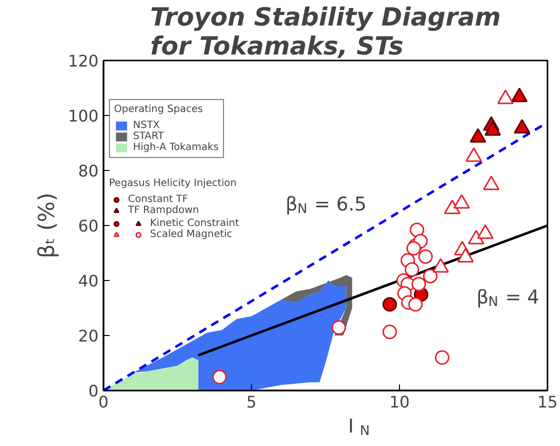  What do you see at coordinates (173, 183) in the screenshot?
I see `text: Pegasus Helicity Injection` at bounding box center [173, 183].